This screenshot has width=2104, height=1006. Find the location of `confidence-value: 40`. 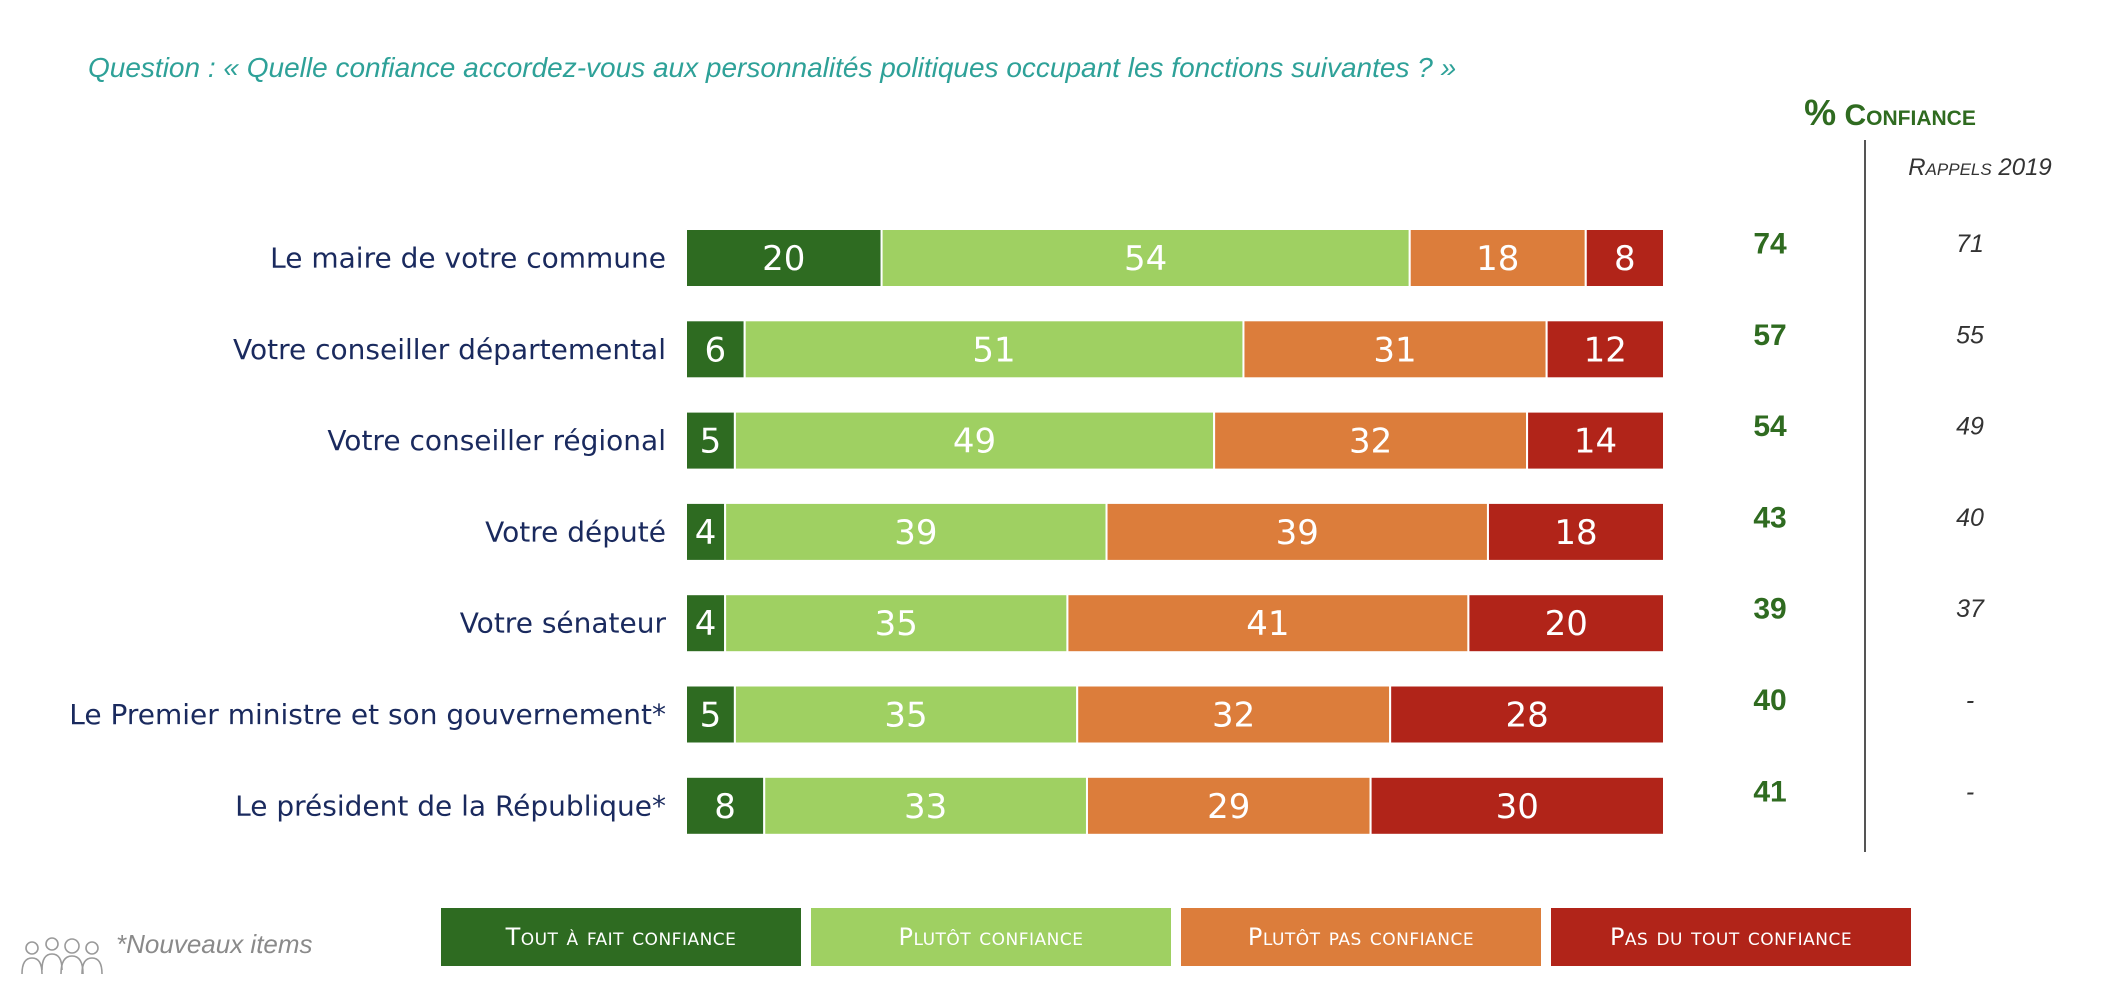

confidence-value: 40 is located at coordinates (1769, 700).